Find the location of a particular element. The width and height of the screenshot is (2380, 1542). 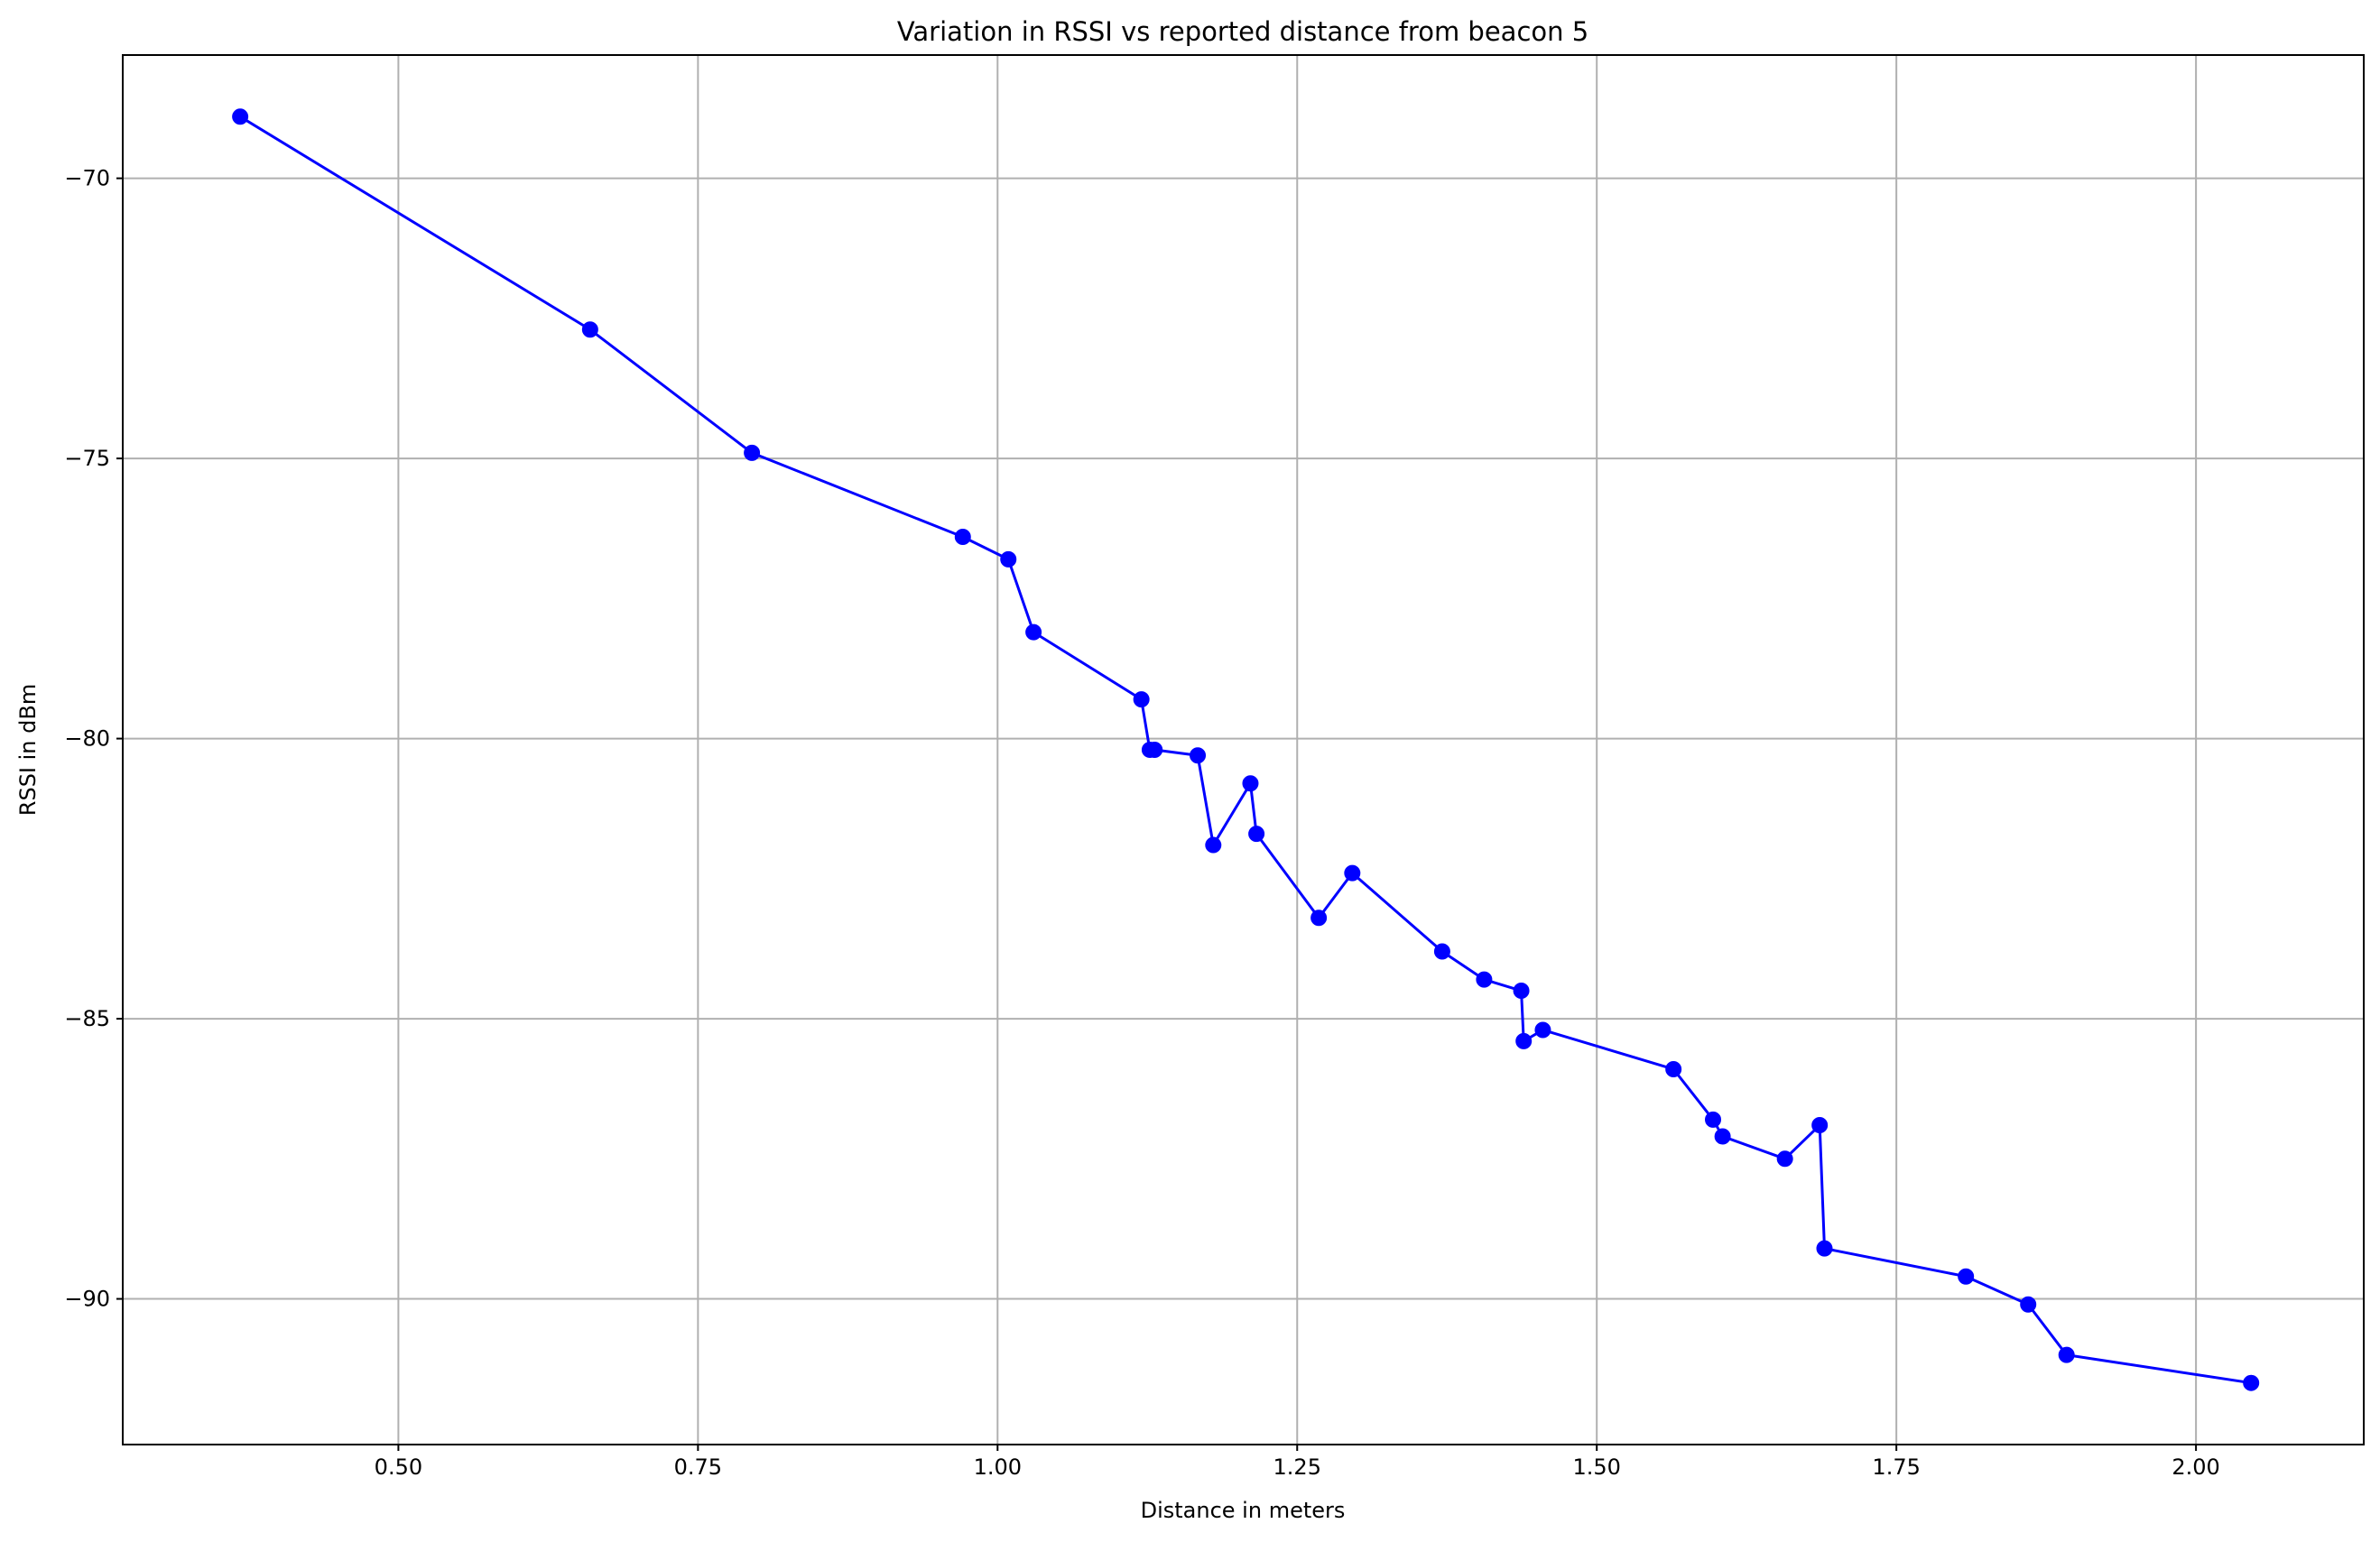

x-tick-label: 2.00 is located at coordinates (2195, 1467).